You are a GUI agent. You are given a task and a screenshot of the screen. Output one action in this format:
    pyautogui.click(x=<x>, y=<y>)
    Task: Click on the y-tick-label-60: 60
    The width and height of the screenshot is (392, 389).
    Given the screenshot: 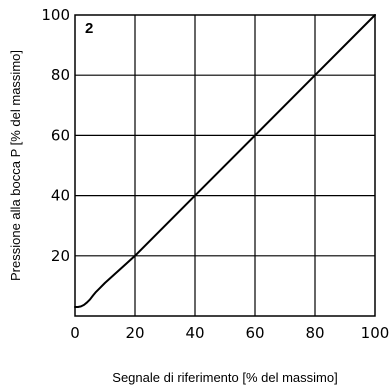 What is the action you would take?
    pyautogui.click(x=60, y=135)
    